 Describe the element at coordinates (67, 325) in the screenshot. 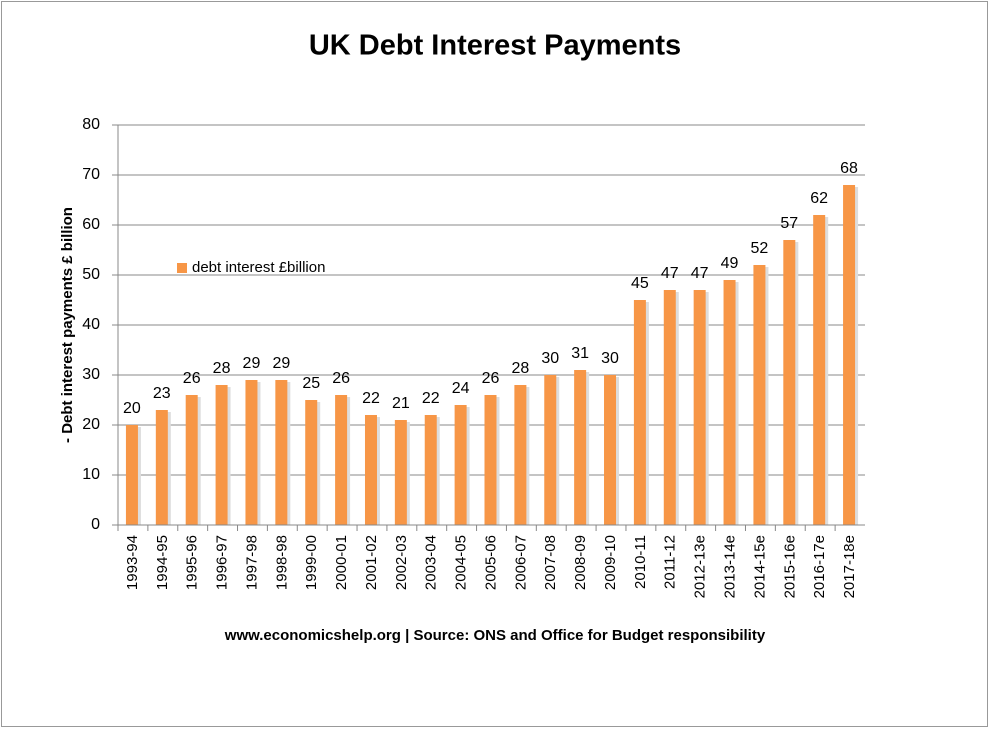

I see `y-axis-label: - Debt interest payments £ billion` at that location.